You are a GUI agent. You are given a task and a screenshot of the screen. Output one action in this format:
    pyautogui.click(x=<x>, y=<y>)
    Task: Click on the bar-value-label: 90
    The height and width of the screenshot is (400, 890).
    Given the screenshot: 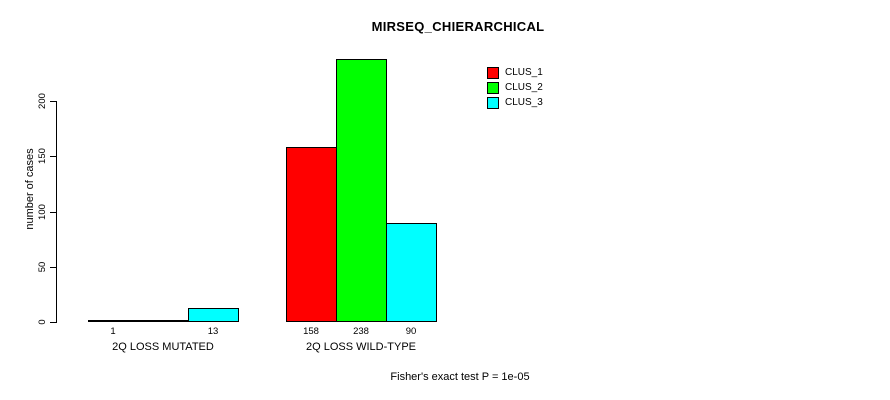 What is the action you would take?
    pyautogui.click(x=411, y=331)
    